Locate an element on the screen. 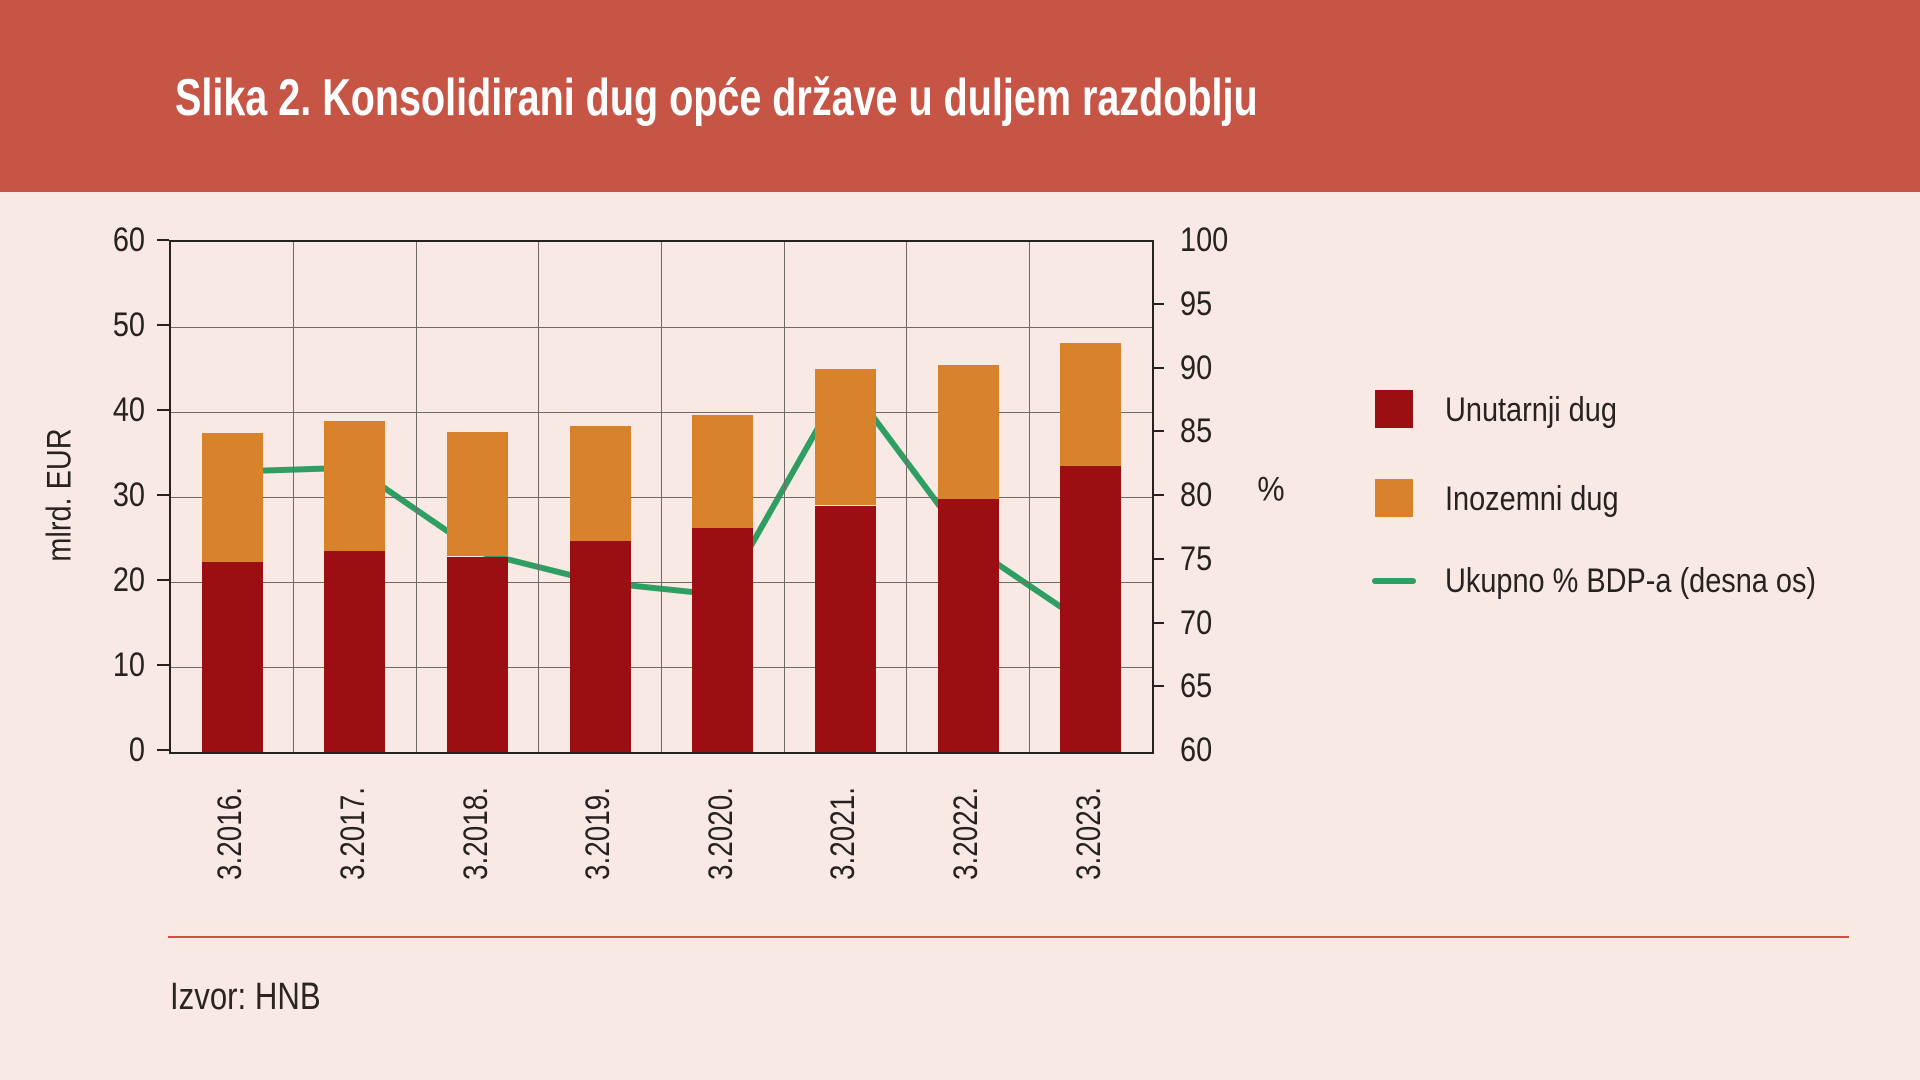 This screenshot has width=1920, height=1080. right-tick-label: 90 is located at coordinates (1196, 367).